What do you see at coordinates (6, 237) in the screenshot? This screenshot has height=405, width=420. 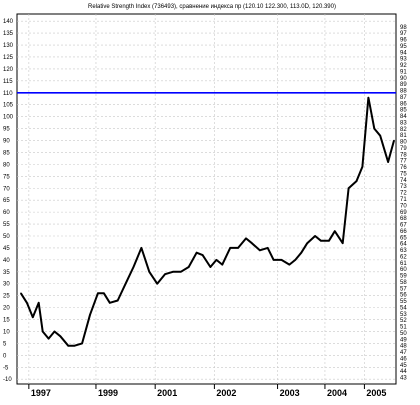 I see `left-tick-label: 50` at bounding box center [6, 237].